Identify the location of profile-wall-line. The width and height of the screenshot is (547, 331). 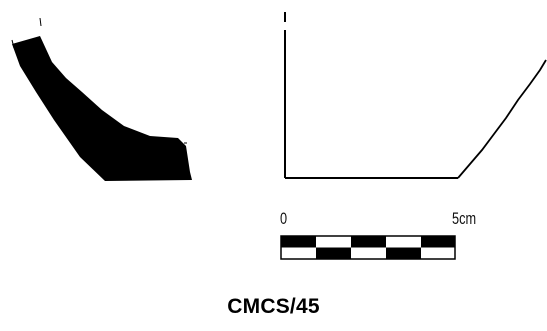
(502, 119).